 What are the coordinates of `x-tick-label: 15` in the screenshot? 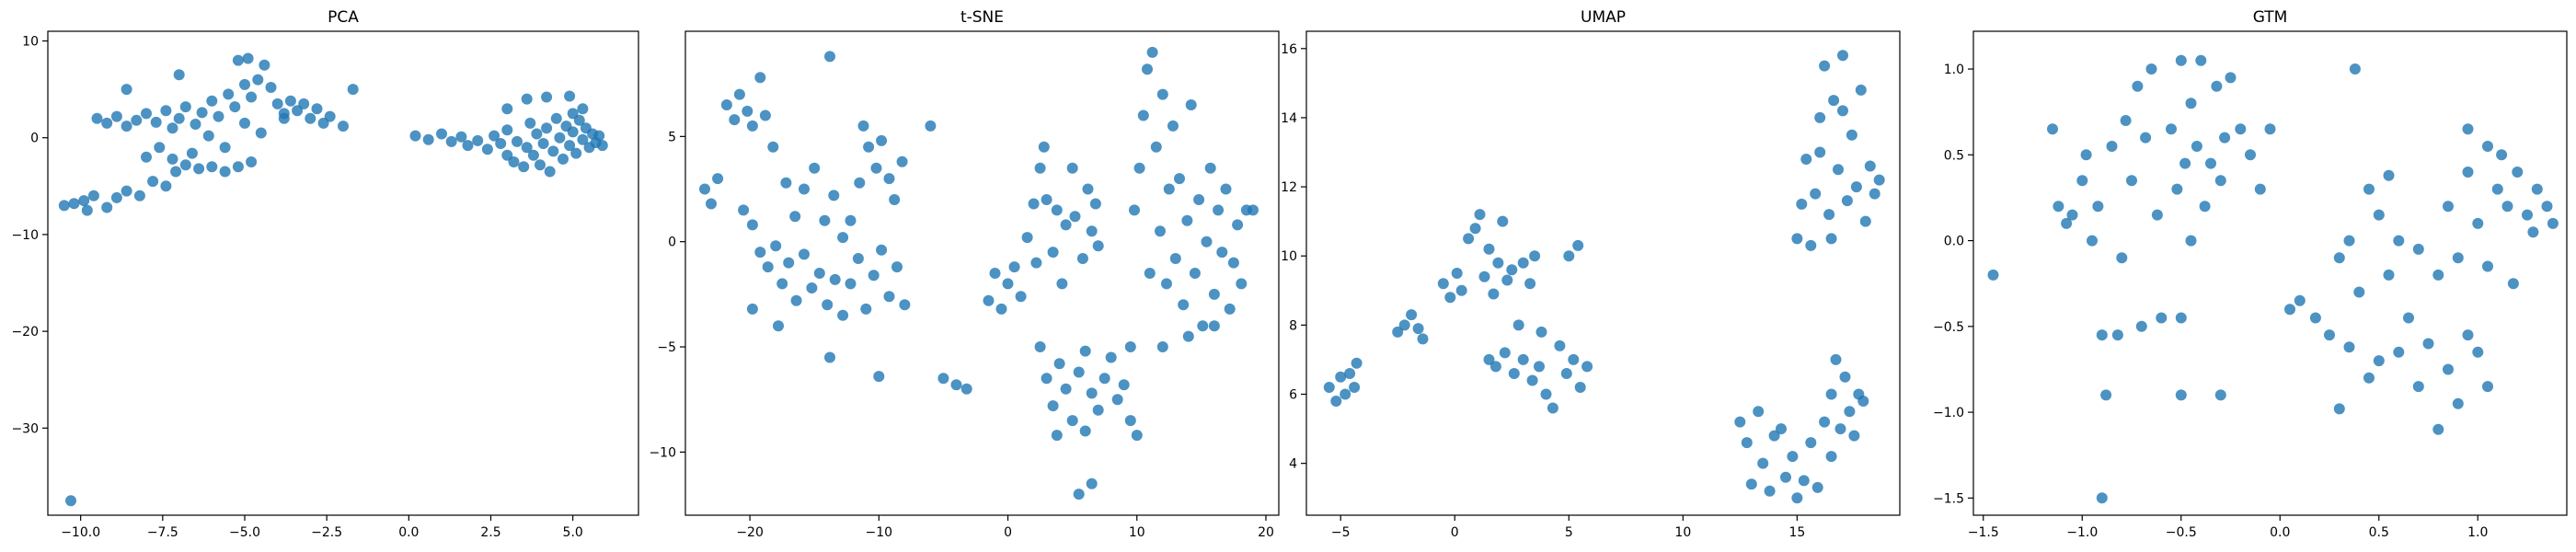 It's located at (1796, 532).